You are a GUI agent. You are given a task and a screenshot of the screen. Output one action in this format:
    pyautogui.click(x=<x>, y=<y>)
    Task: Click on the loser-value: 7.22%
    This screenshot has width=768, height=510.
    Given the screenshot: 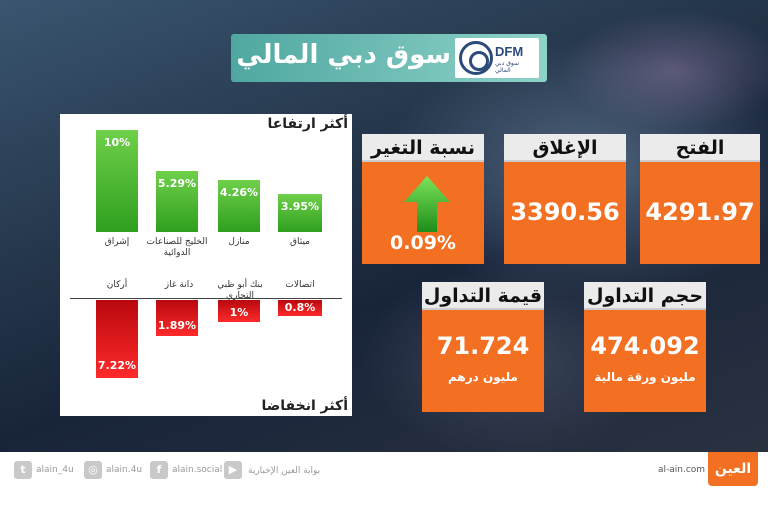 What is the action you would take?
    pyautogui.click(x=117, y=365)
    